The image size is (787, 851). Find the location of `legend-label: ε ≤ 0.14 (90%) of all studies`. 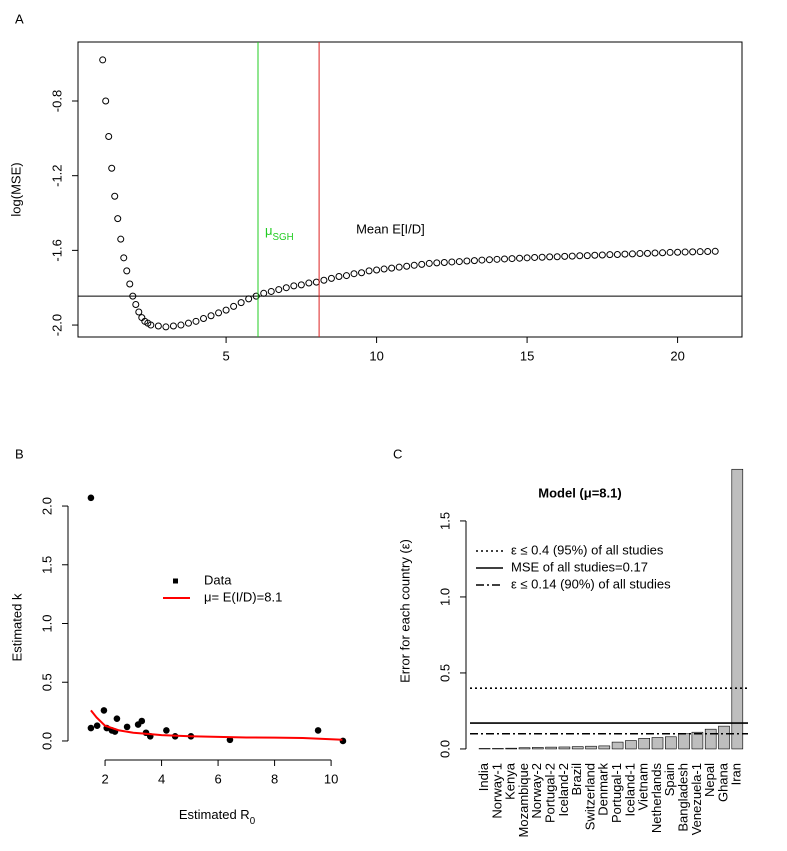

legend-label: ε ≤ 0.14 (90%) of all studies is located at coordinates (591, 583).